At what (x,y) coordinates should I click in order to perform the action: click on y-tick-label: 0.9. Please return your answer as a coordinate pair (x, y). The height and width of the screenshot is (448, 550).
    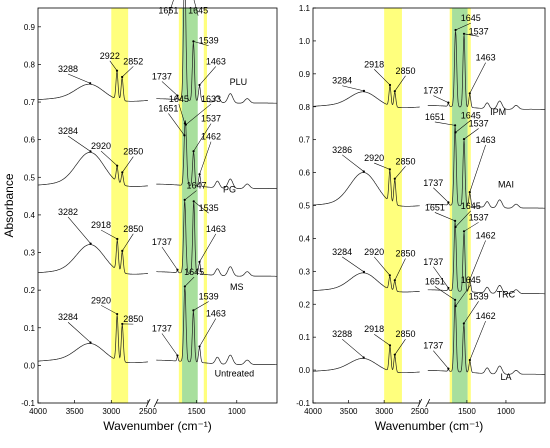
    Looking at the image, I should click on (305, 74).